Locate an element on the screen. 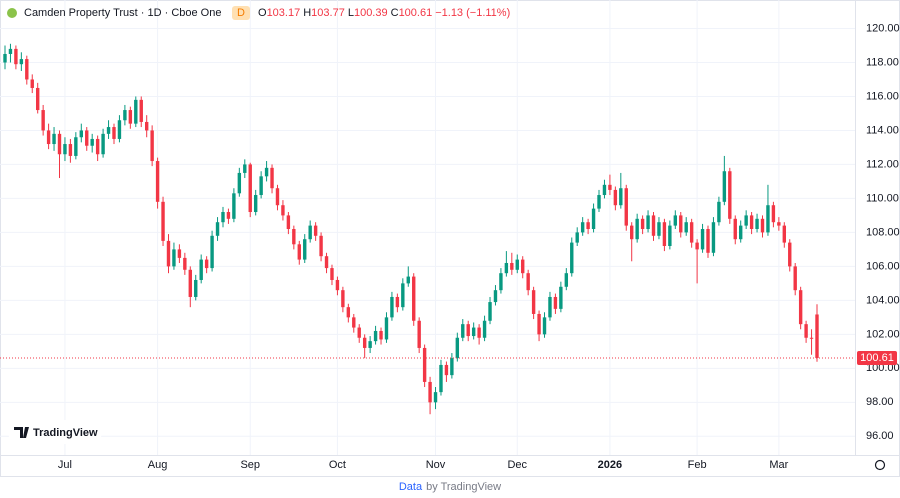 This screenshot has height=498, width=900. footer-text: by TradingView is located at coordinates (463, 487).